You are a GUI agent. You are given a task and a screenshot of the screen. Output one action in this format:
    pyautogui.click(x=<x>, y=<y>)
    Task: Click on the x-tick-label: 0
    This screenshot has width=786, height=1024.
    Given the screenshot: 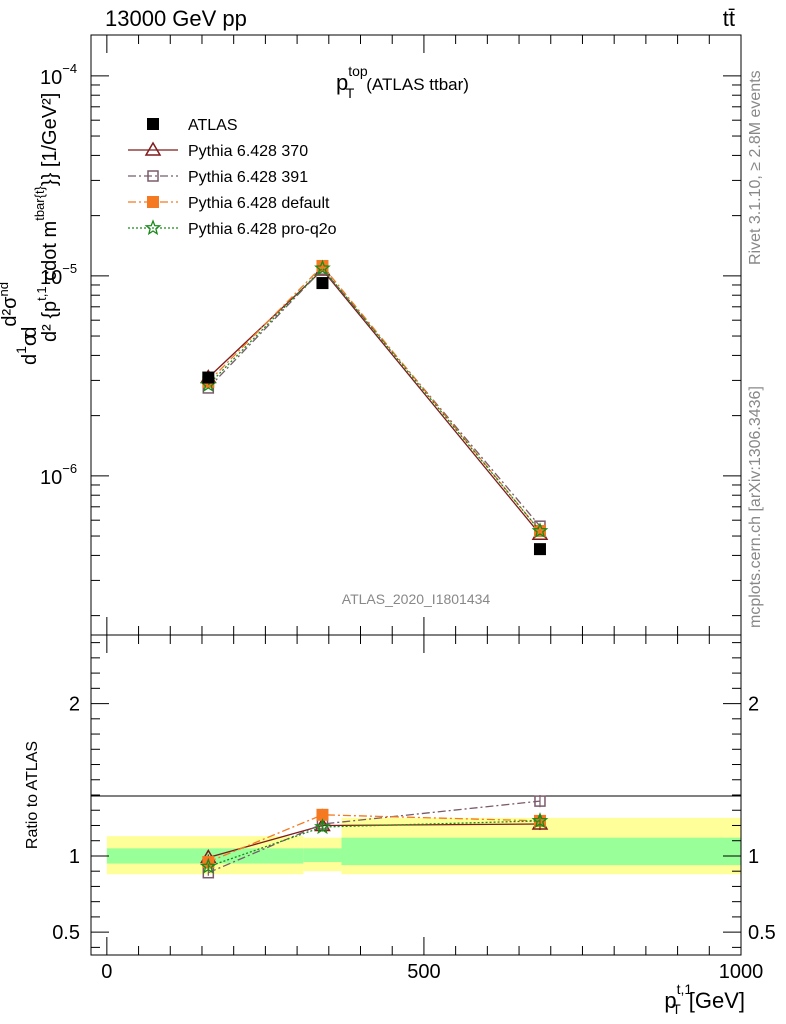 What is the action you would take?
    pyautogui.click(x=106, y=972)
    